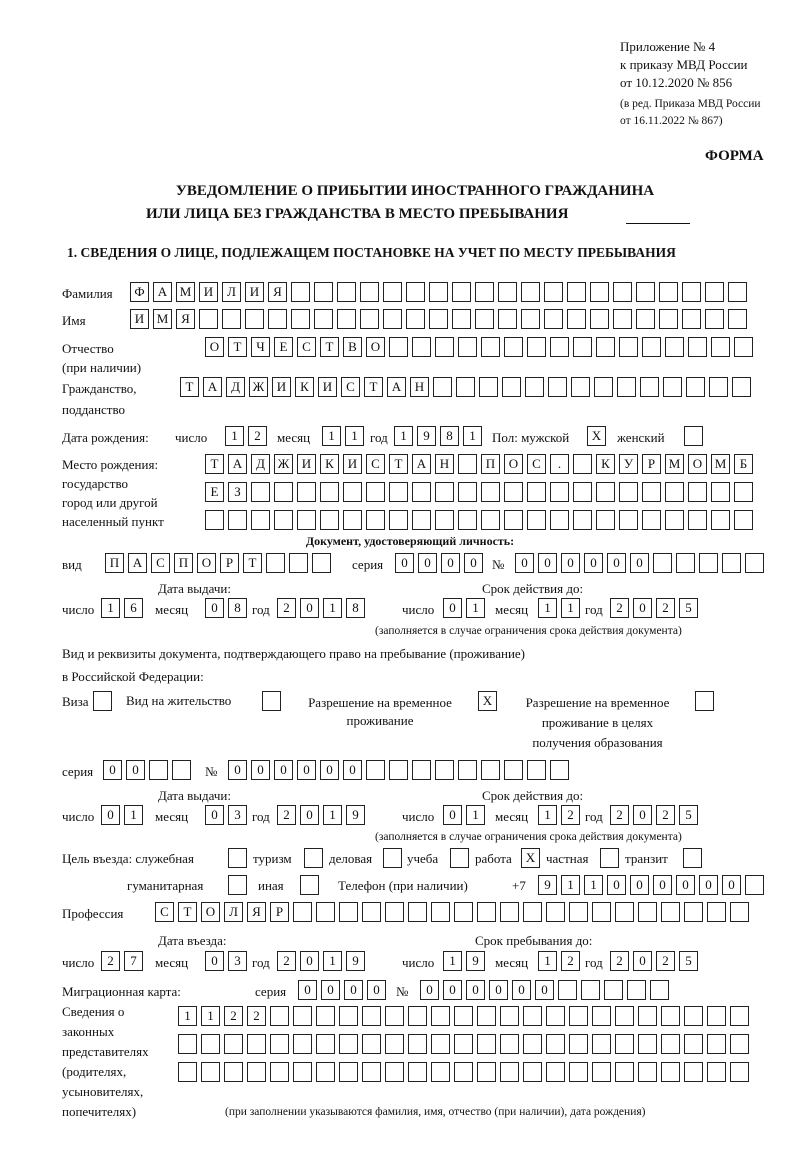 This screenshot has width=800, height=1163. I want to click on female-checkbox, so click(693, 436).